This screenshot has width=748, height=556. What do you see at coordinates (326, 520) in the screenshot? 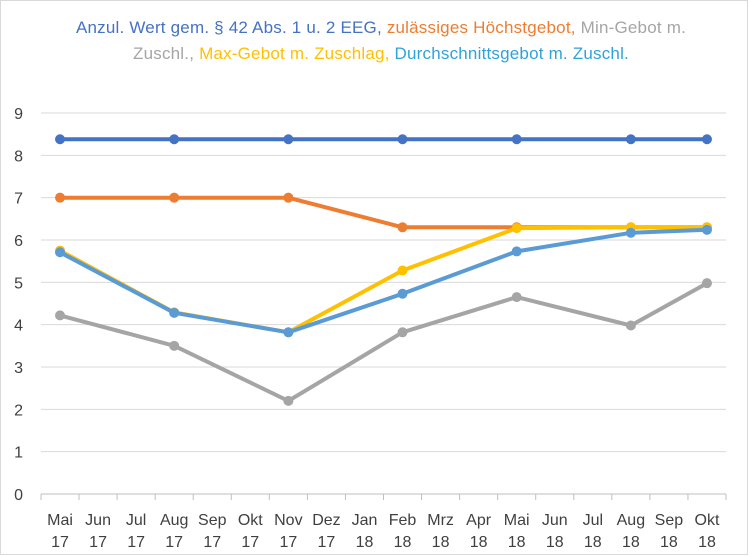
I see `x-tick-label-month: Dez` at bounding box center [326, 520].